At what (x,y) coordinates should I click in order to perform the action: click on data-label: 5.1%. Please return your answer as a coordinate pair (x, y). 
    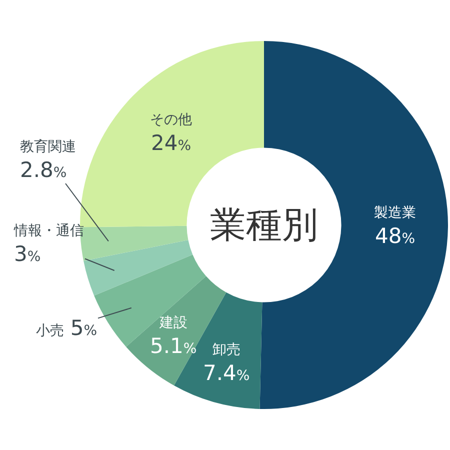
    Looking at the image, I should click on (173, 346).